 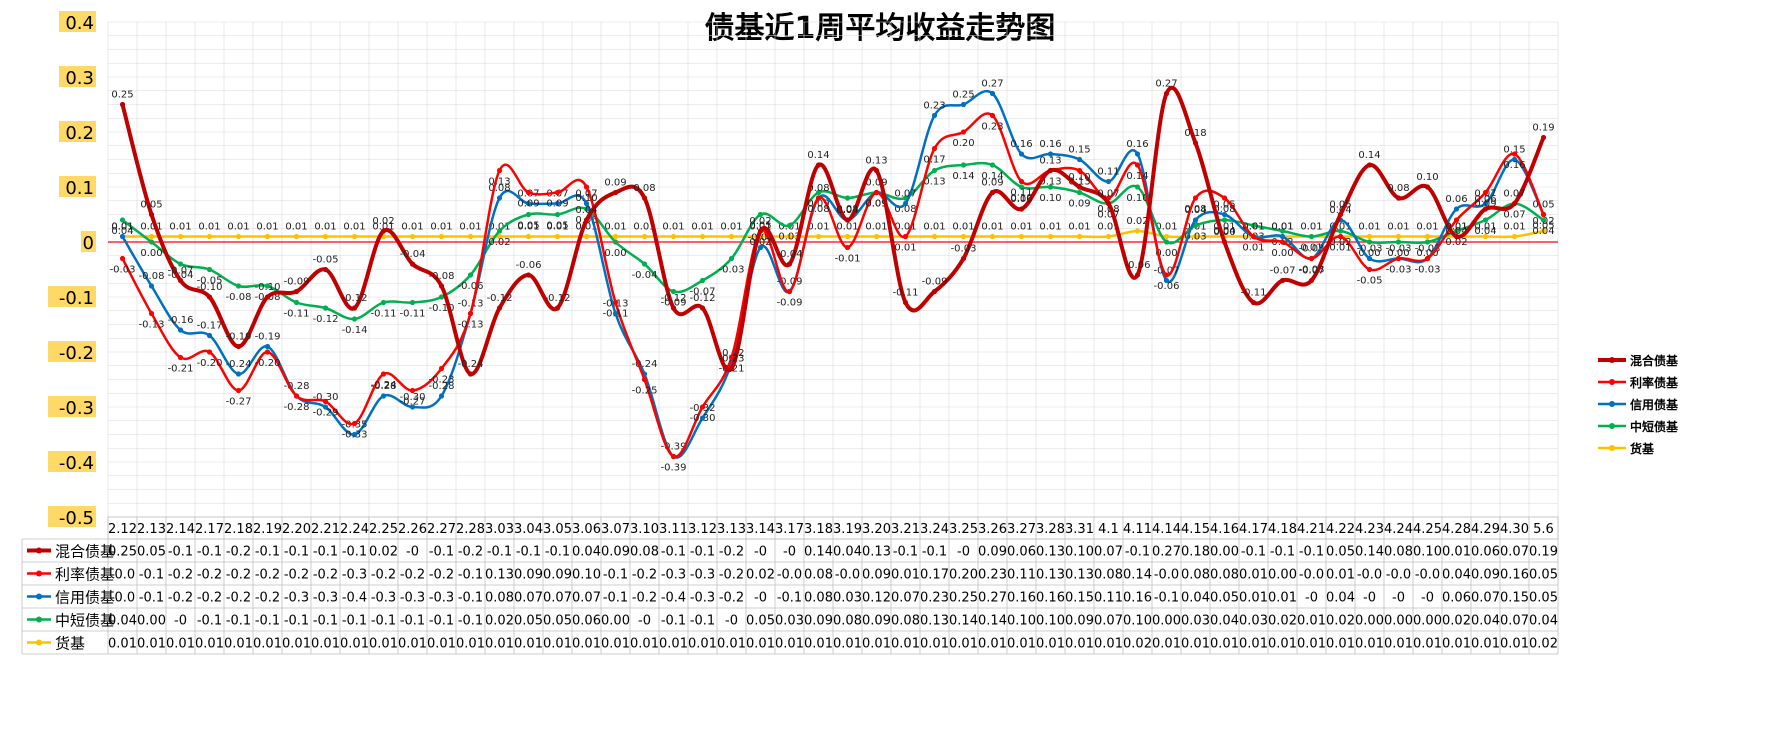 What do you see at coordinates (268, 287) in the screenshot?
I see `data-label: -0.10` at bounding box center [268, 287].